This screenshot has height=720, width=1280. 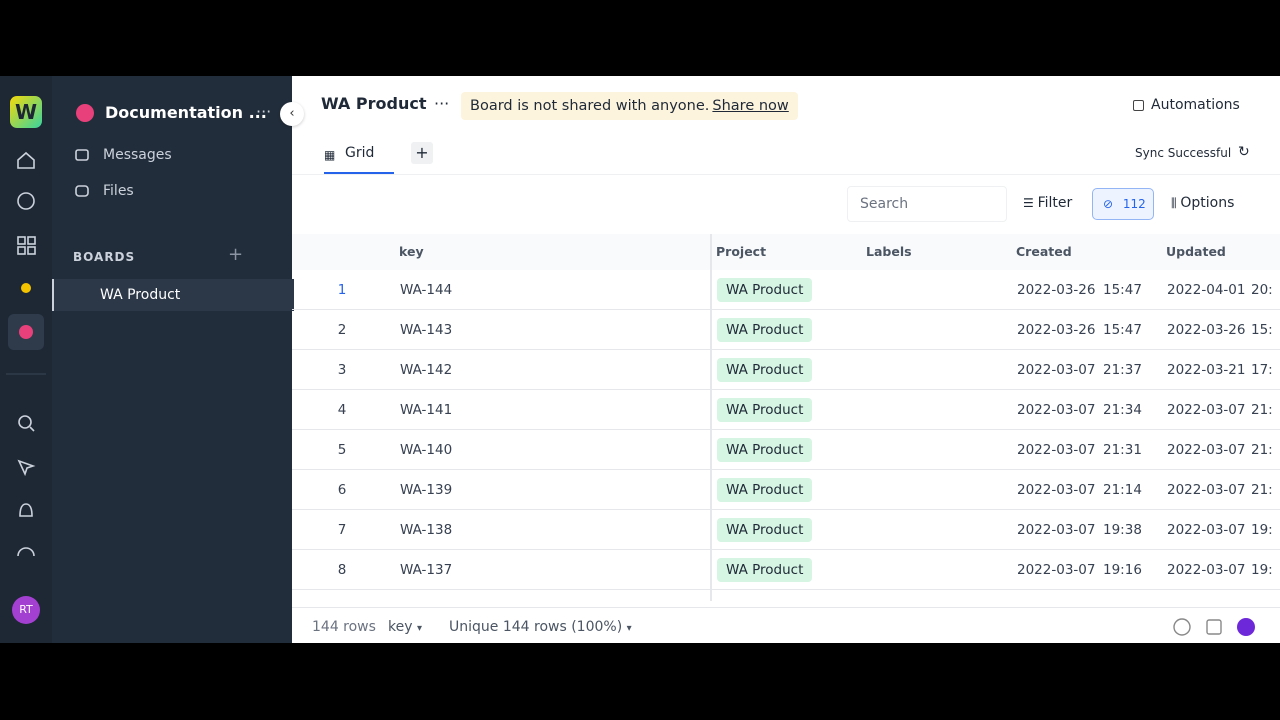 What do you see at coordinates (342, 530) in the screenshot?
I see `row-number: 7` at bounding box center [342, 530].